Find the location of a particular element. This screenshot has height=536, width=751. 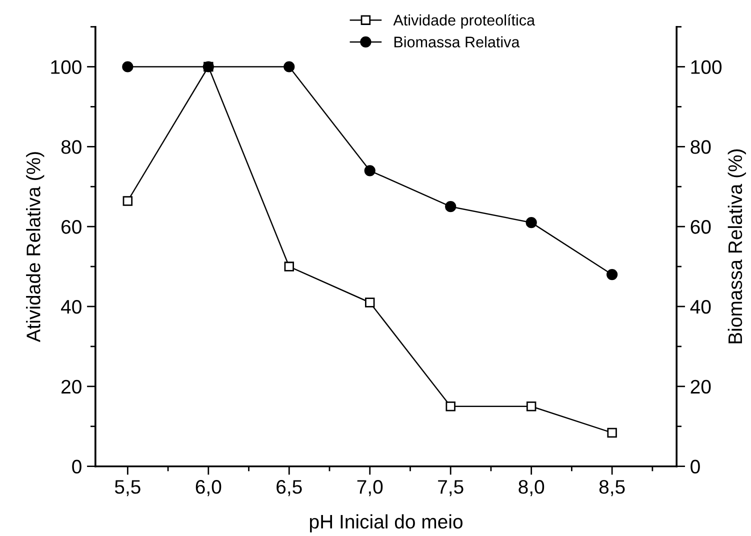

y2-tick-label: 80 is located at coordinates (700, 147).